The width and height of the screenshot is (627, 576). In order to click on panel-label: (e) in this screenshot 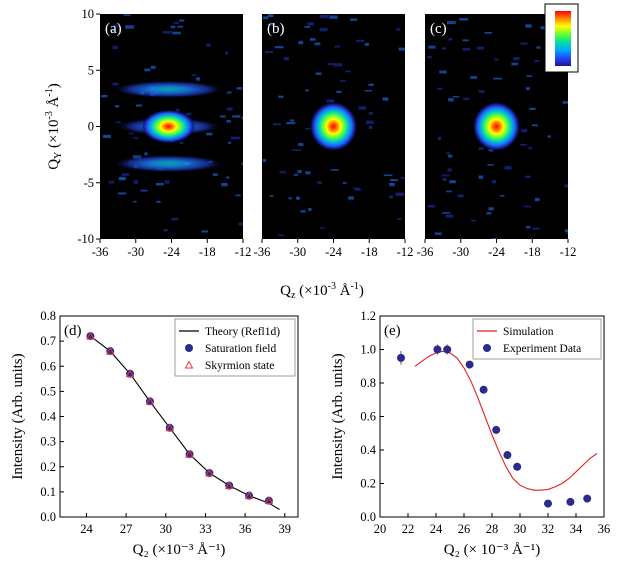, I will do `click(392, 331)`.